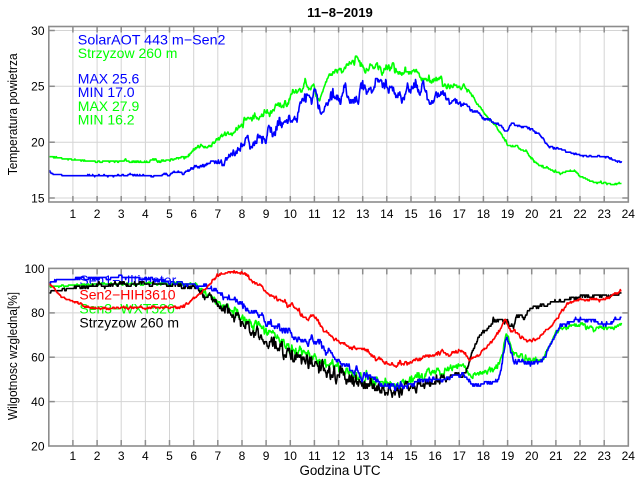 The width and height of the screenshot is (640, 485). Describe the element at coordinates (340, 12) in the screenshot. I see `svg-text: 11−8−2019` at that location.